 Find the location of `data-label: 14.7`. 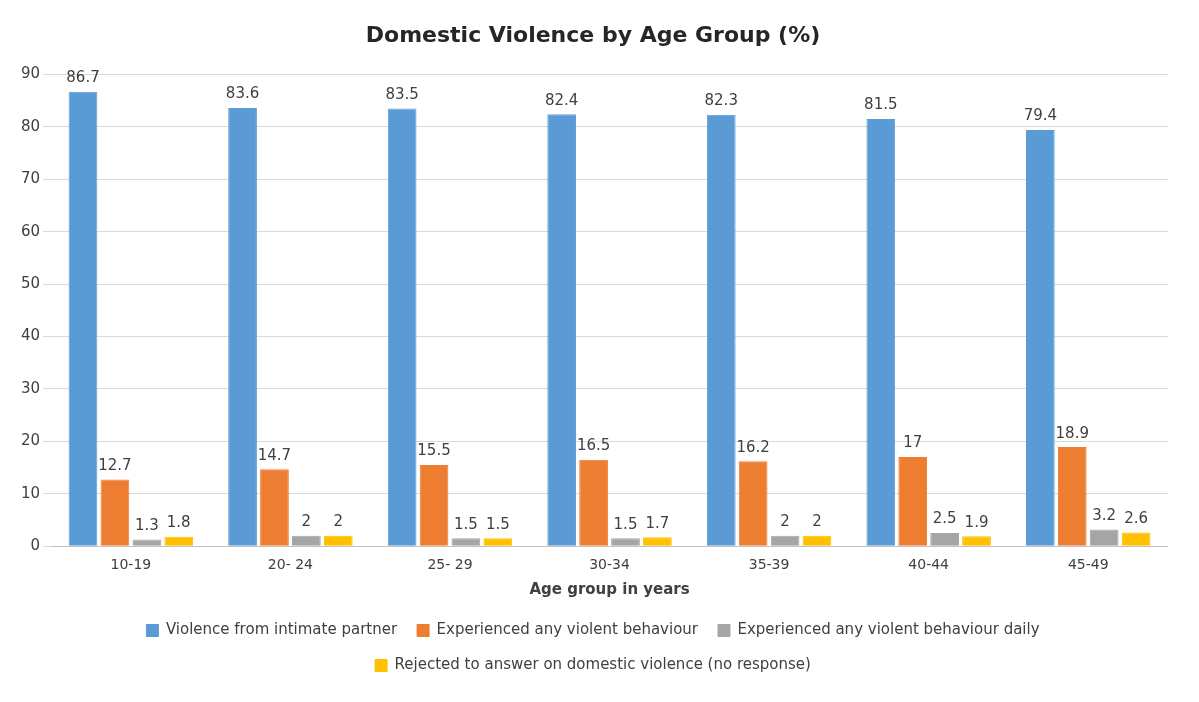

data-label: 14.7 is located at coordinates (274, 454).